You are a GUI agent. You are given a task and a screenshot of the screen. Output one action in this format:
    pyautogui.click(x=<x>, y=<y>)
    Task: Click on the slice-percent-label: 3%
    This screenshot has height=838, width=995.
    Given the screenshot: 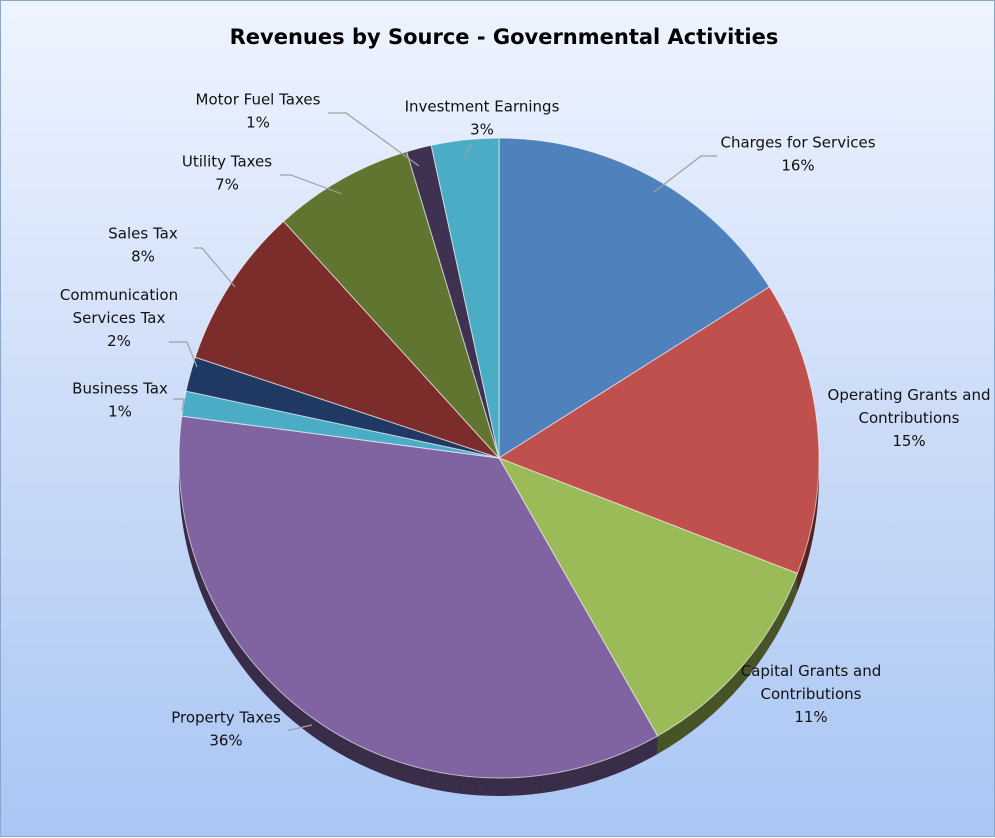 What is the action you would take?
    pyautogui.click(x=482, y=130)
    